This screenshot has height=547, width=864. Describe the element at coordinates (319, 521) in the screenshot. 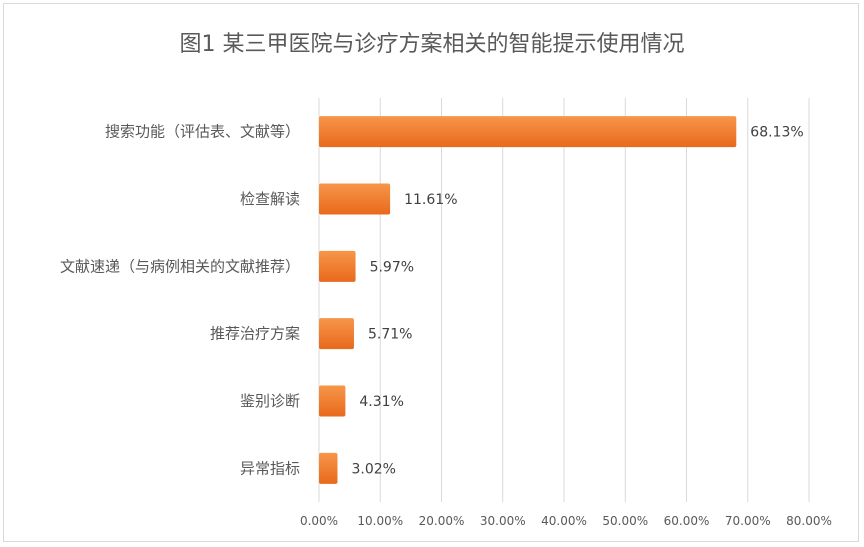

I see `x-tick-label: 0.00%` at that location.